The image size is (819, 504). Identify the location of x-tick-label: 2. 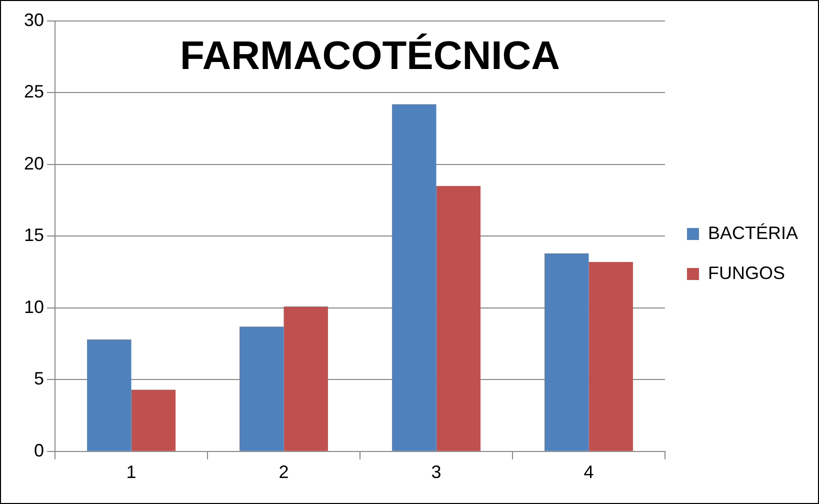
(283, 472).